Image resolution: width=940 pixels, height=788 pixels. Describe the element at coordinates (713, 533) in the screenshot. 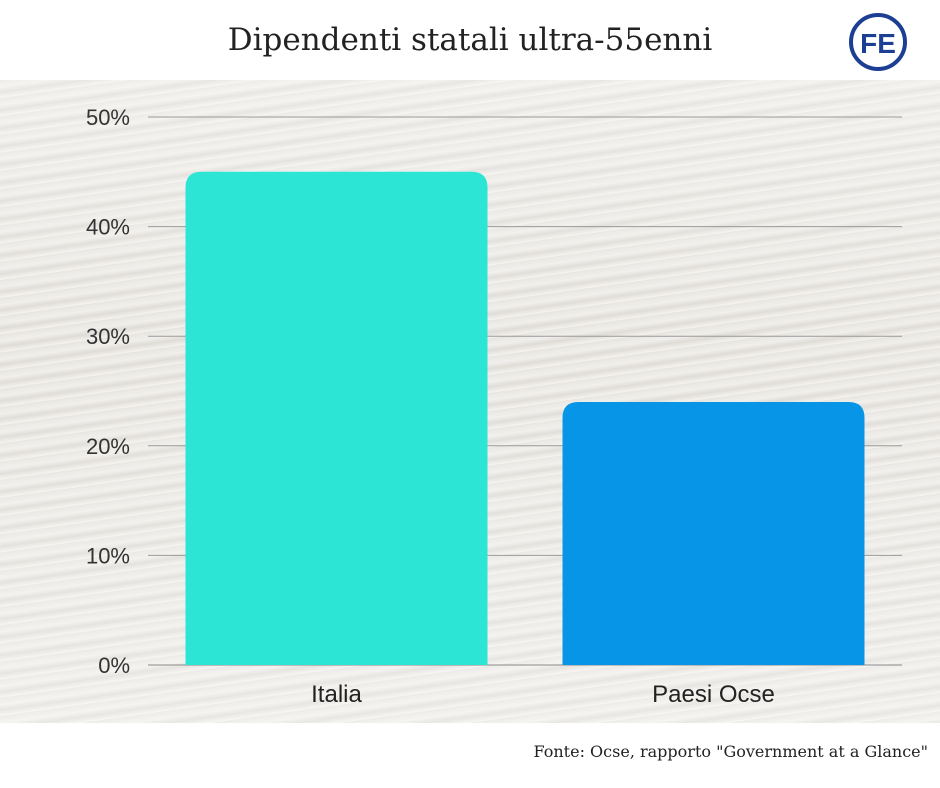

I see `bar-paesi-ocse` at that location.